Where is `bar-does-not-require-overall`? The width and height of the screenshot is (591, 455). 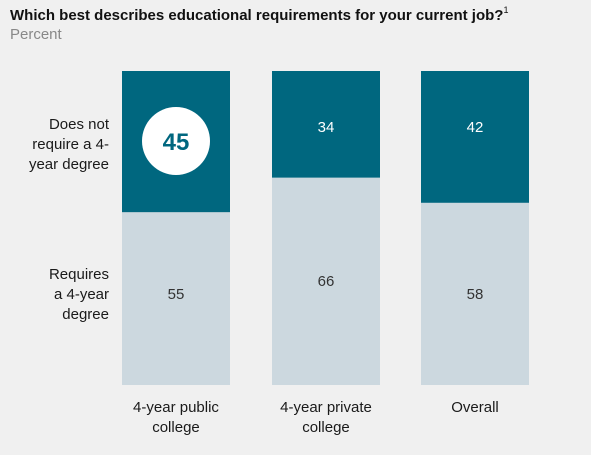 bar-does-not-require-overall is located at coordinates (475, 137).